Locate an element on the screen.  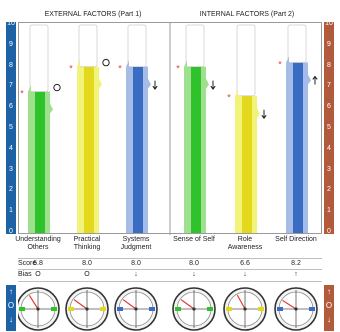
left-scale-bar: 10 9 8 7 6 5 4 3 2 1 0 is located at coordinates (11, 127).